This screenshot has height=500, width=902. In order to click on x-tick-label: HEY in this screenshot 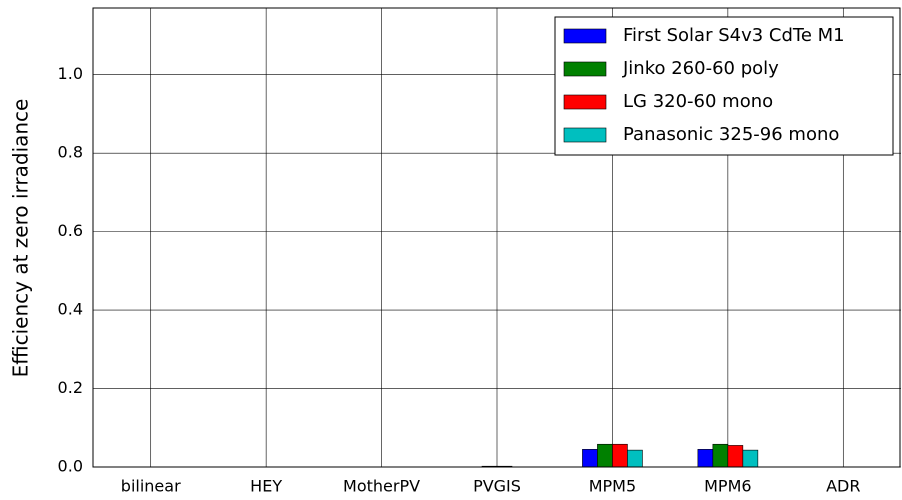, I will do `click(266, 486)`.